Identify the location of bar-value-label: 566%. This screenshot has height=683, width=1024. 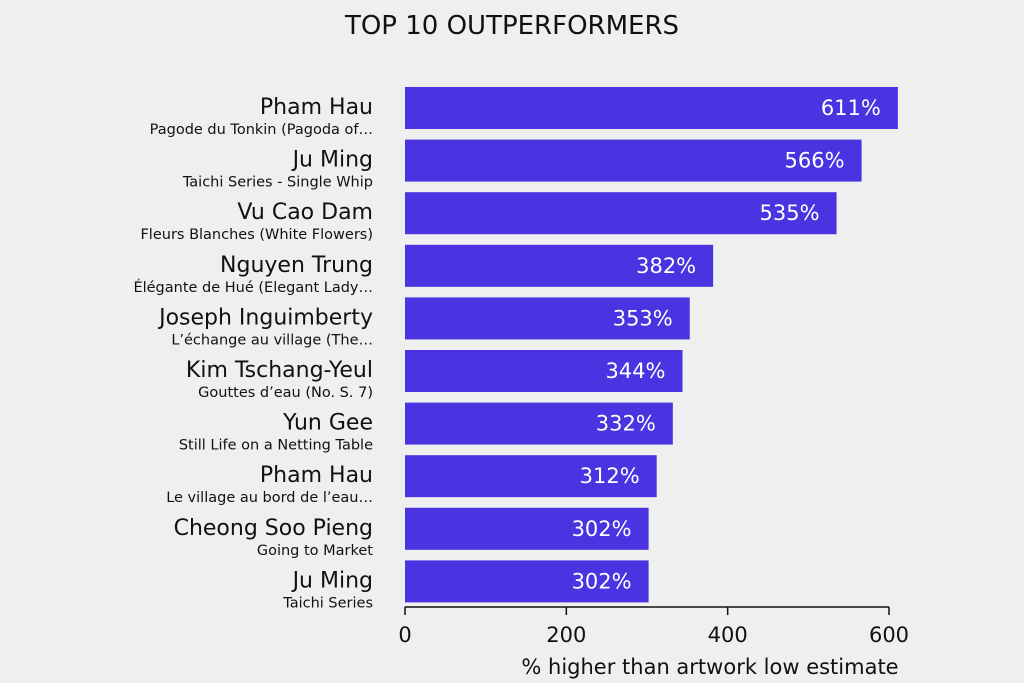
(815, 161).